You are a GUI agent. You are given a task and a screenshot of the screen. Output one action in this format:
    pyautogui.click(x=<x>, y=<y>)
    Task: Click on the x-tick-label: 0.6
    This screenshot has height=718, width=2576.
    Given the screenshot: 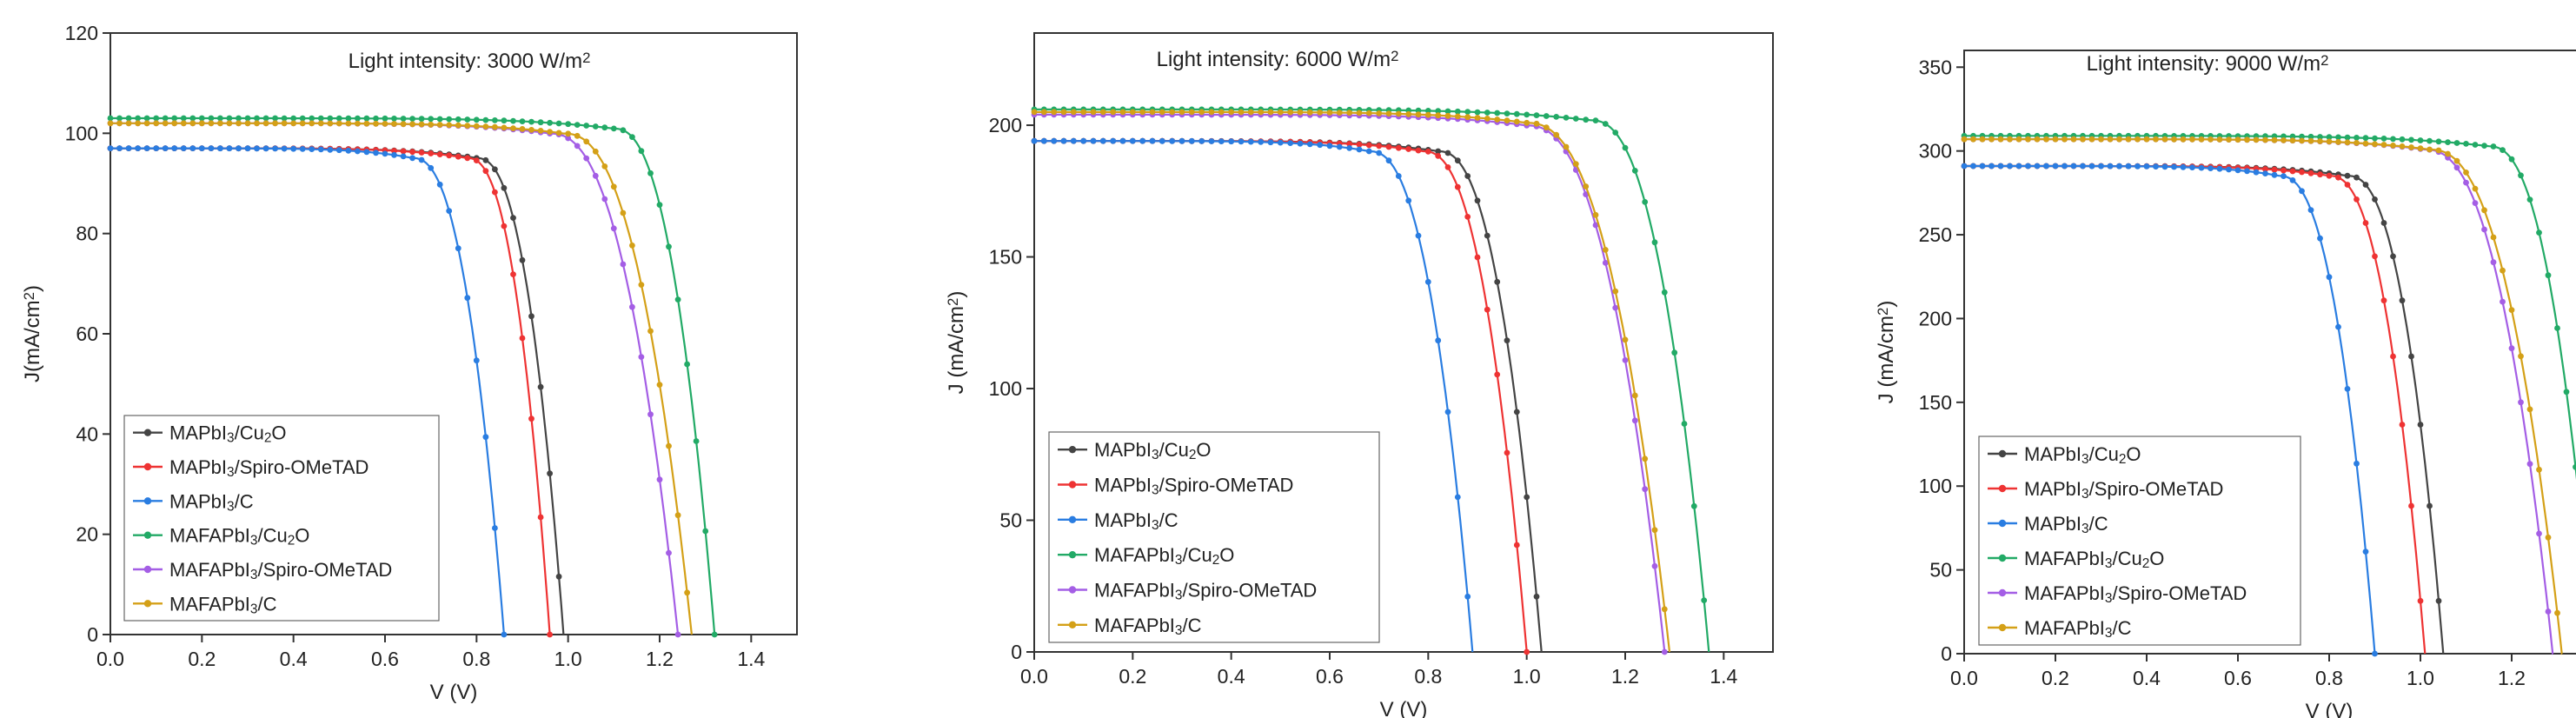 What is the action you would take?
    pyautogui.click(x=385, y=659)
    